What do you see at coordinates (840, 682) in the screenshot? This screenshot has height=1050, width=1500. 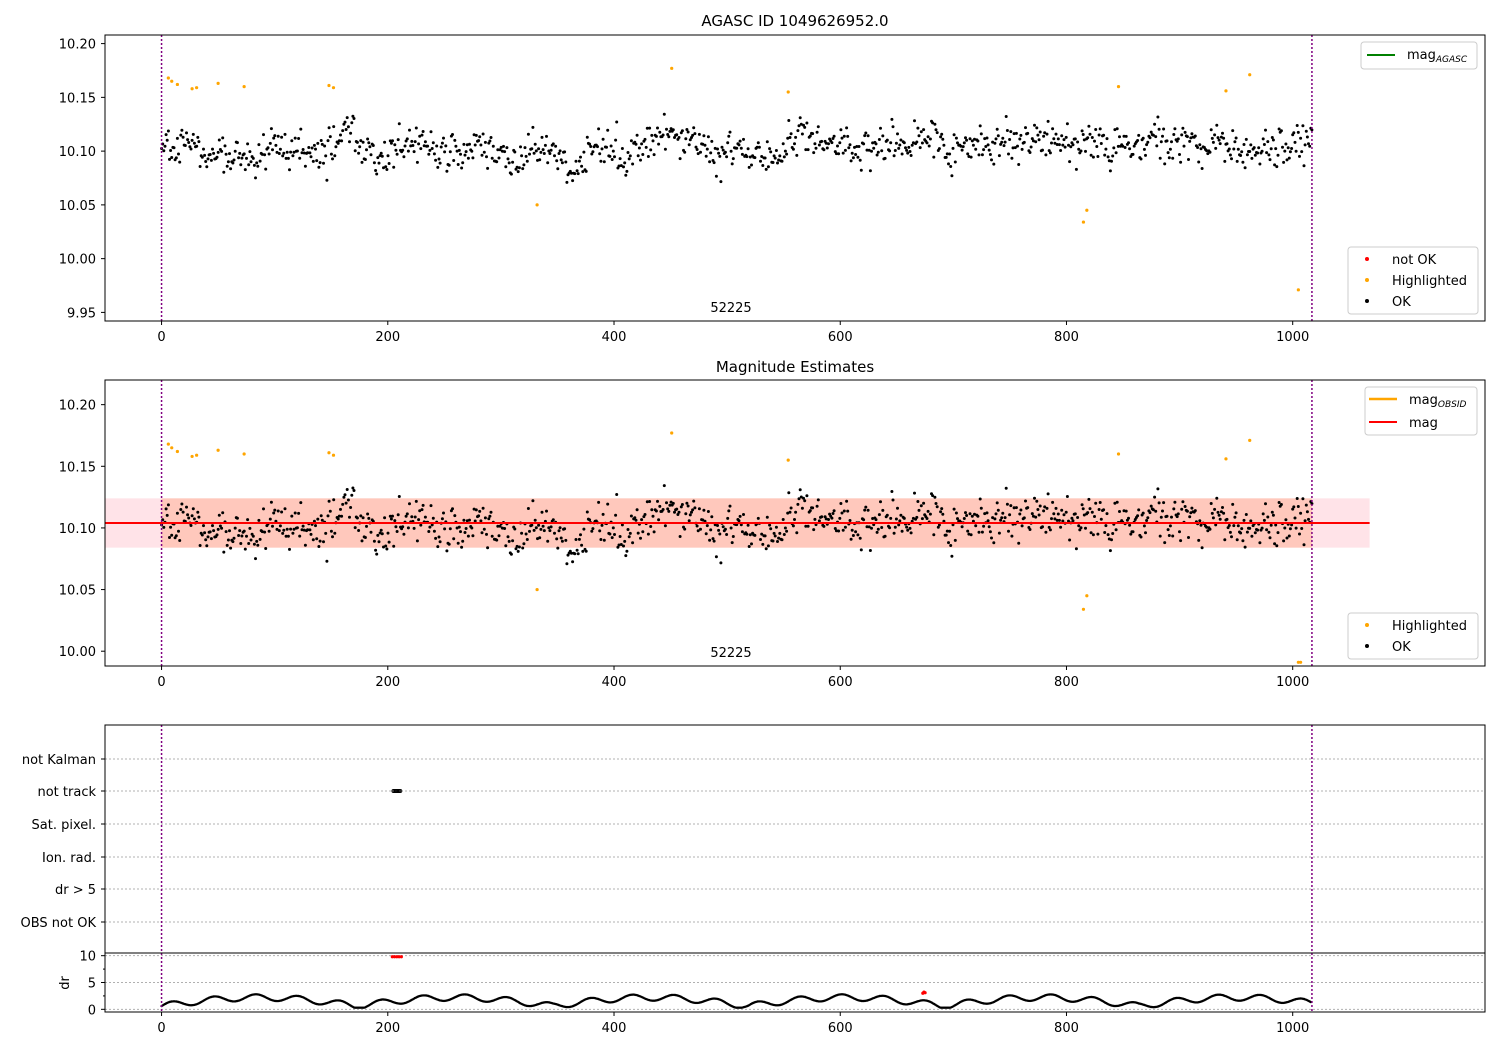 I see `x-tick-label: 600` at bounding box center [840, 682].